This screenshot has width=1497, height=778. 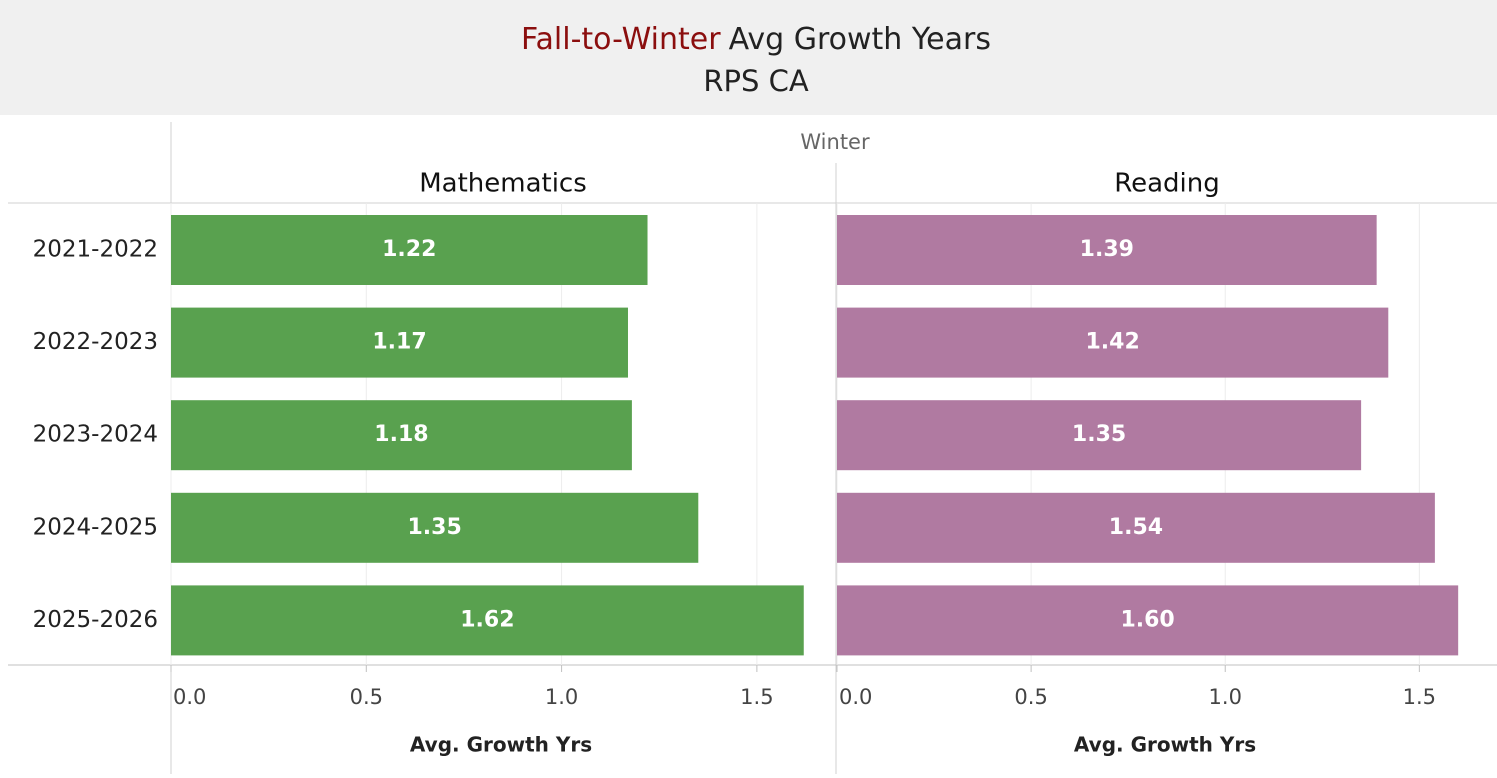 I want to click on category-label: 2023-2024, so click(x=95, y=435).